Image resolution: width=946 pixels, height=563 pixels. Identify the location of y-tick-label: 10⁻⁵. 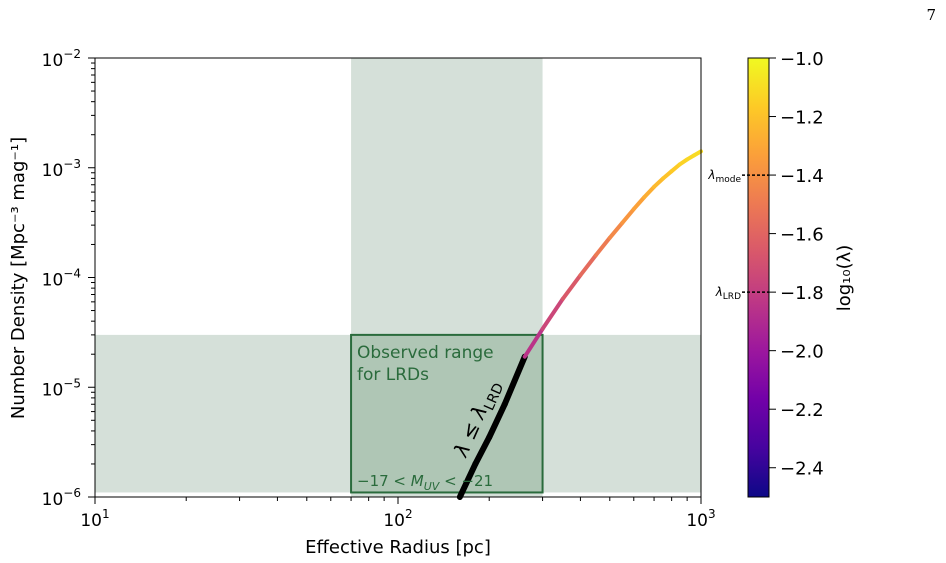
(61, 388).